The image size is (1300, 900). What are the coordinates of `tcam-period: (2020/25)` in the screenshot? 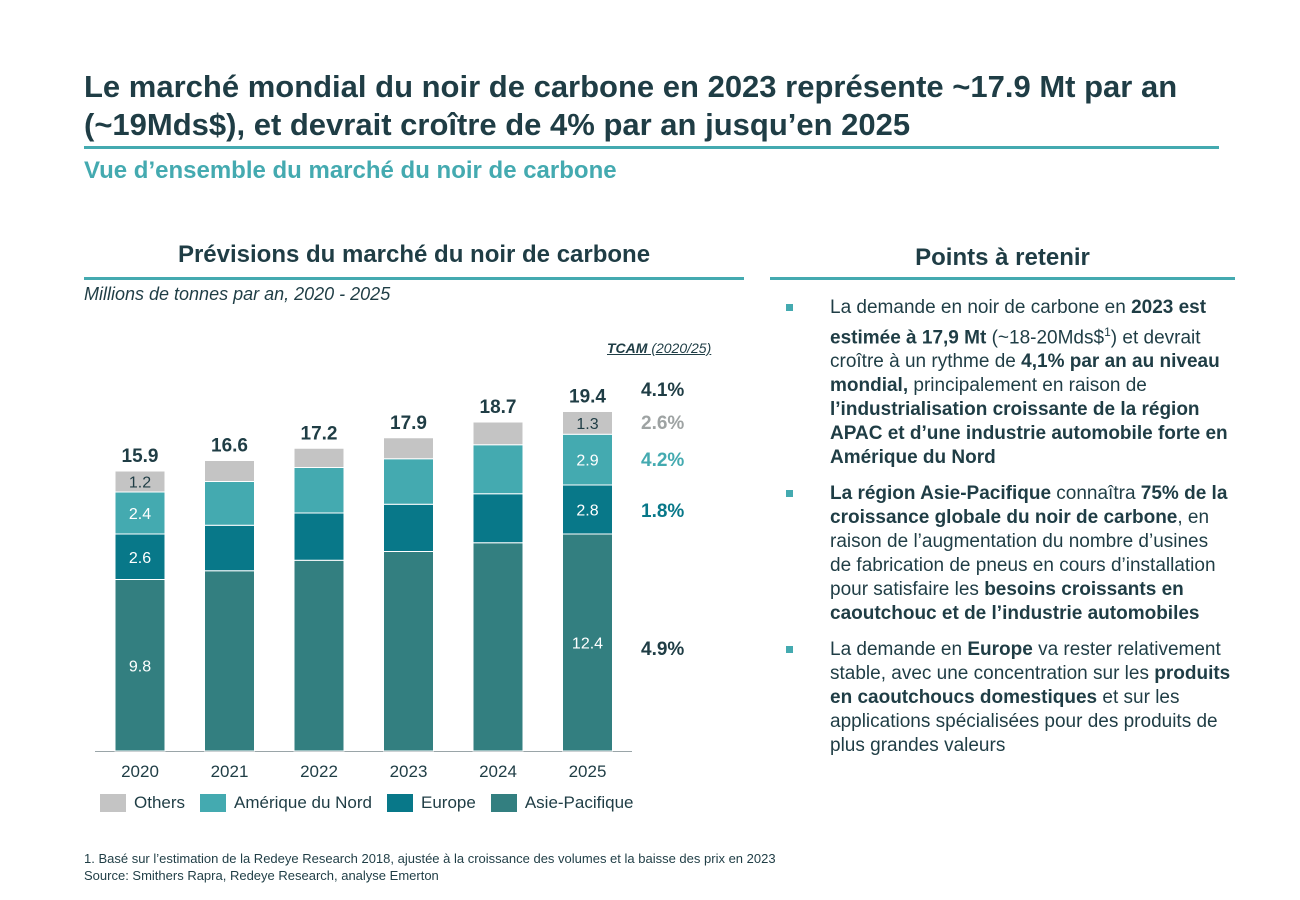 It's located at (679, 348).